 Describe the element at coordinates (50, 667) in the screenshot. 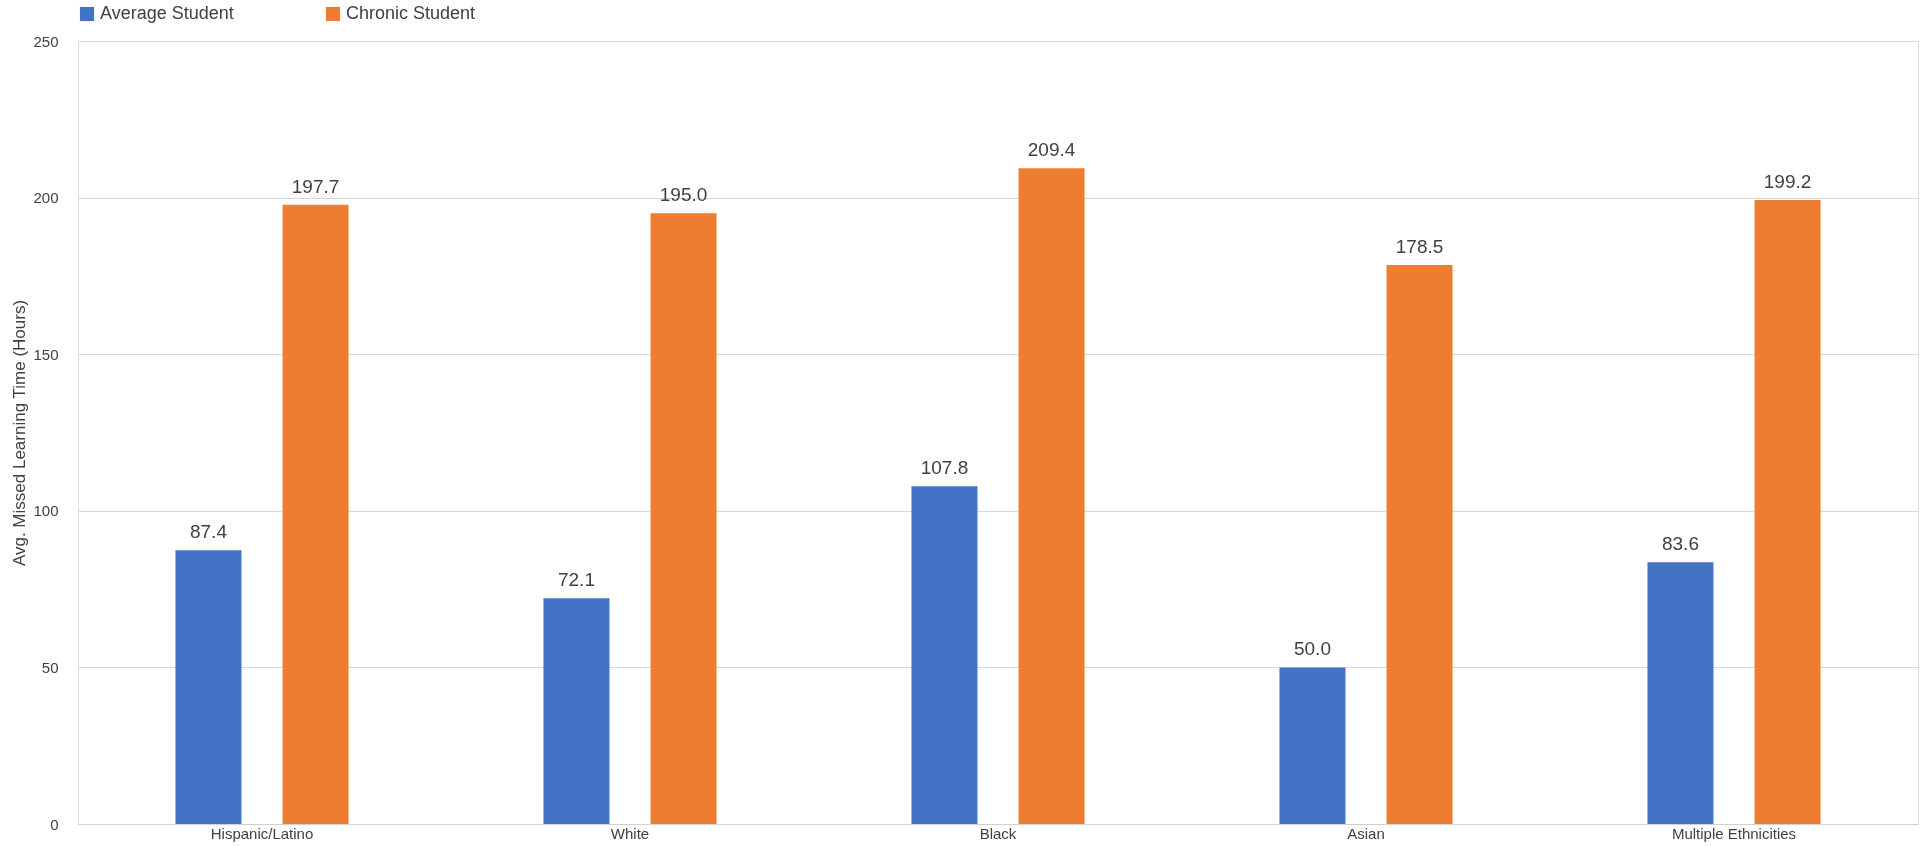

I see `y-tick-label: 50` at that location.